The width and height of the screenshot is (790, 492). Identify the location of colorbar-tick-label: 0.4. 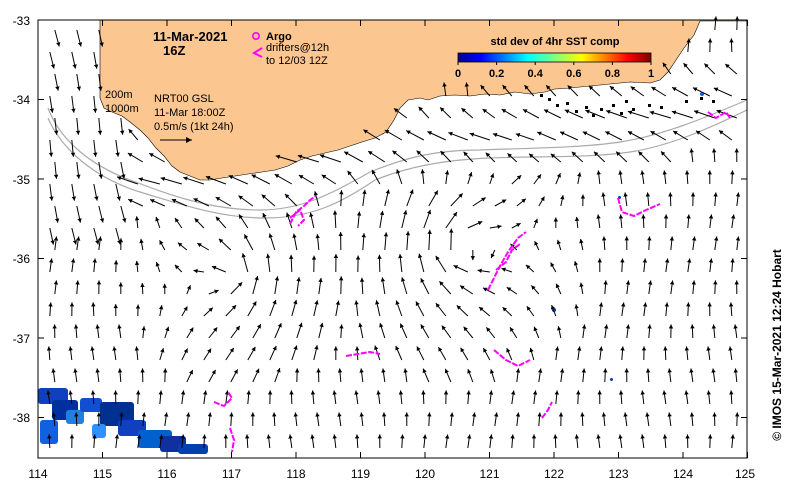
(536, 74).